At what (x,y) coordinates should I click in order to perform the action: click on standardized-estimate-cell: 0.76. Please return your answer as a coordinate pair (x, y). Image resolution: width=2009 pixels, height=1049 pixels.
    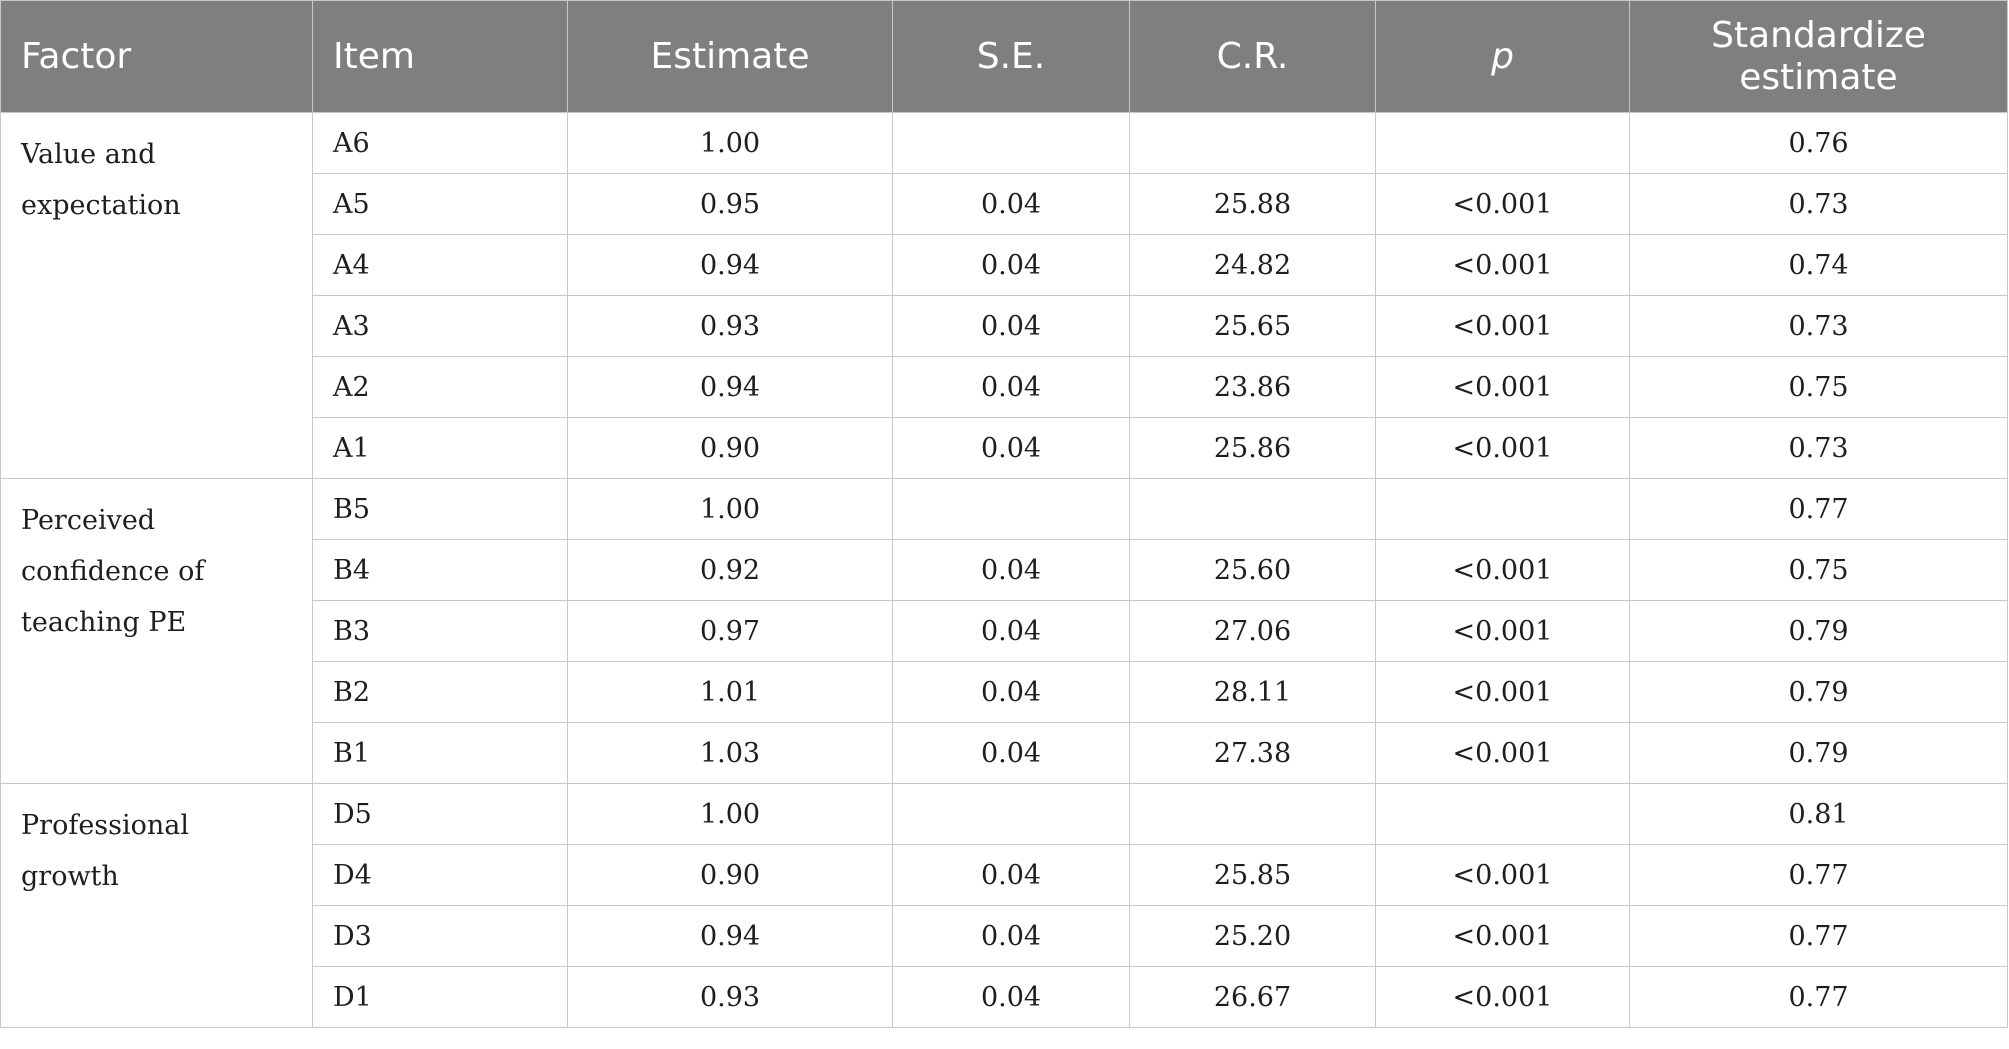
    Looking at the image, I should click on (1818, 143).